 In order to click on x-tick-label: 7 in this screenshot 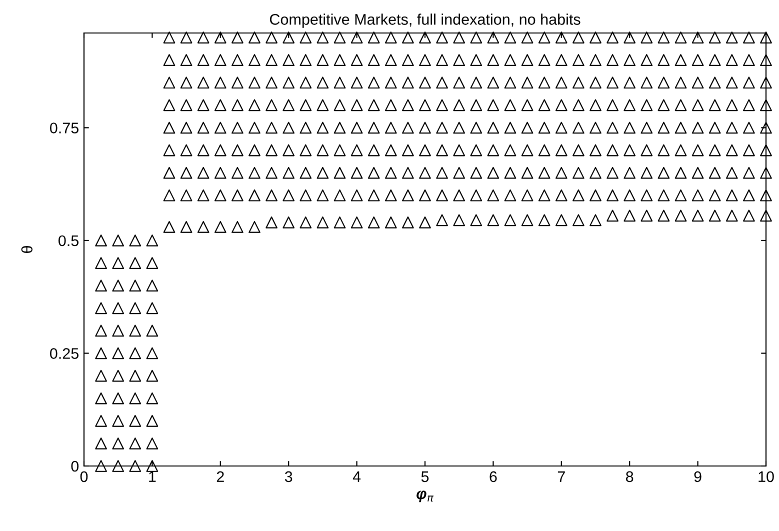, I will do `click(561, 476)`.